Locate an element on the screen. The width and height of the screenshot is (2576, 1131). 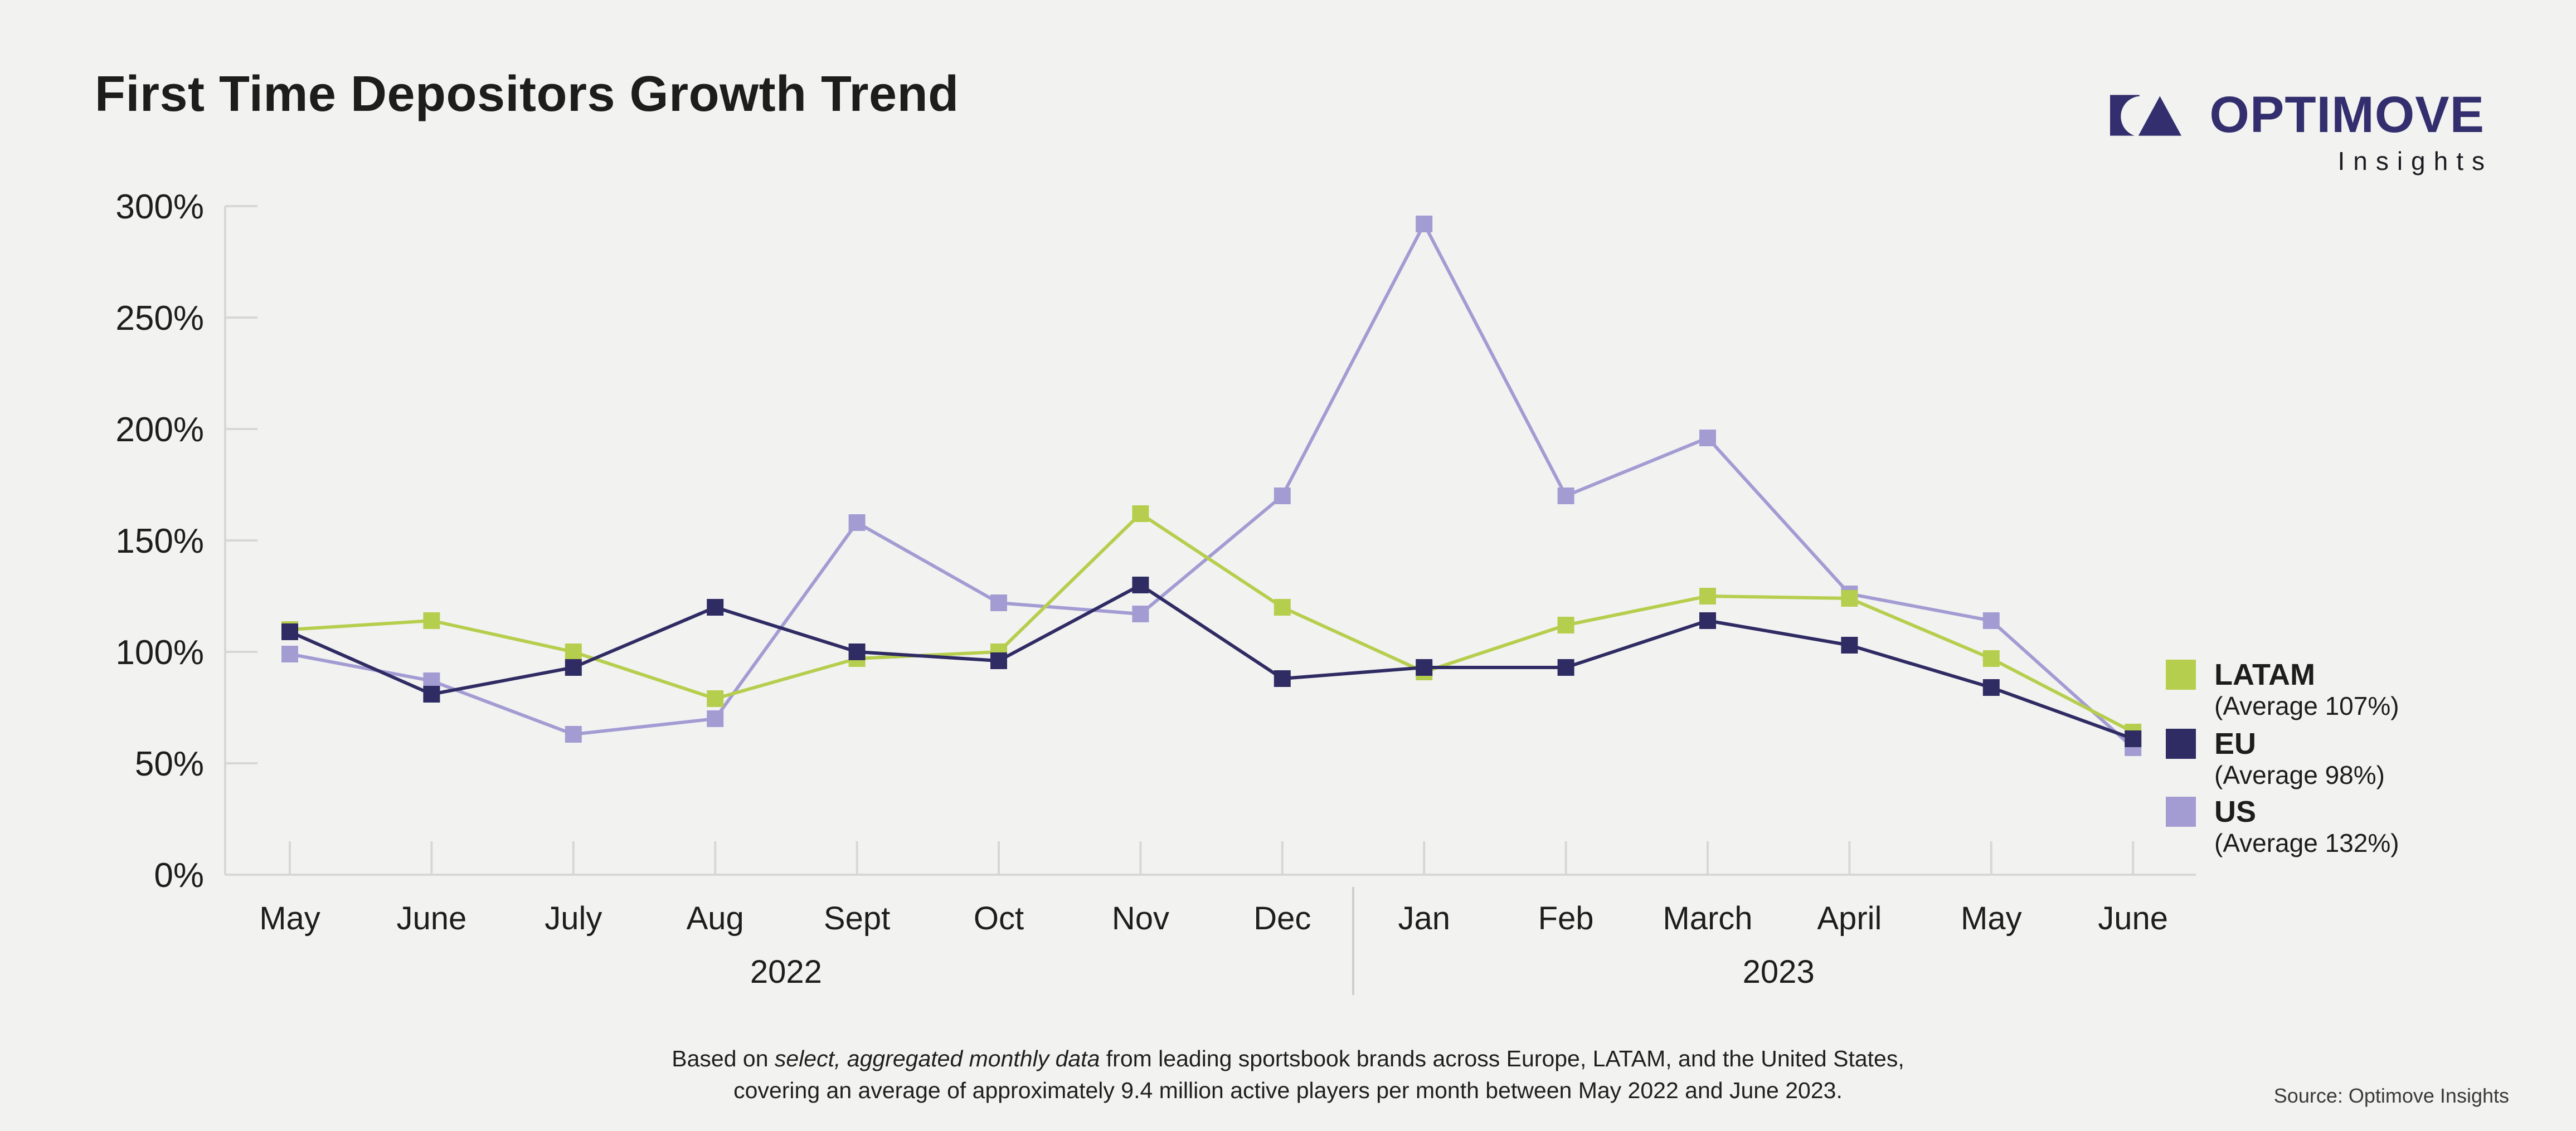
x-axis-label: Sept is located at coordinates (857, 919).